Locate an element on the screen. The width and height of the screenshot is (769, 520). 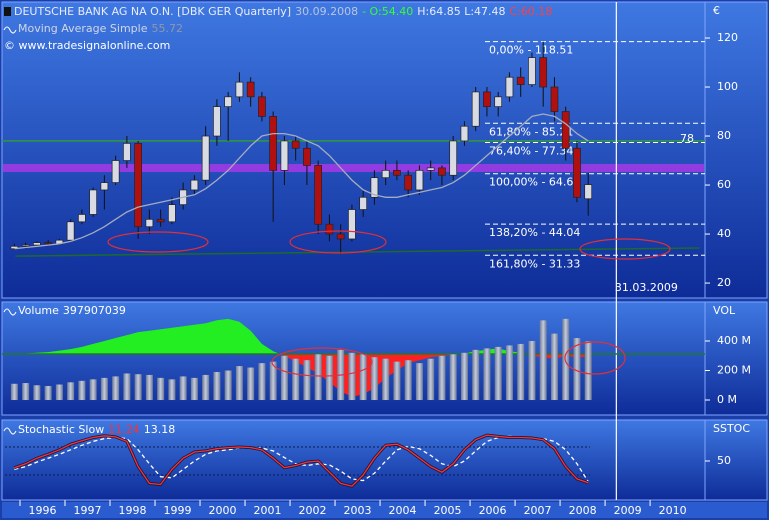
copyright: © www.tradesignalonline.com is located at coordinates (87, 45).